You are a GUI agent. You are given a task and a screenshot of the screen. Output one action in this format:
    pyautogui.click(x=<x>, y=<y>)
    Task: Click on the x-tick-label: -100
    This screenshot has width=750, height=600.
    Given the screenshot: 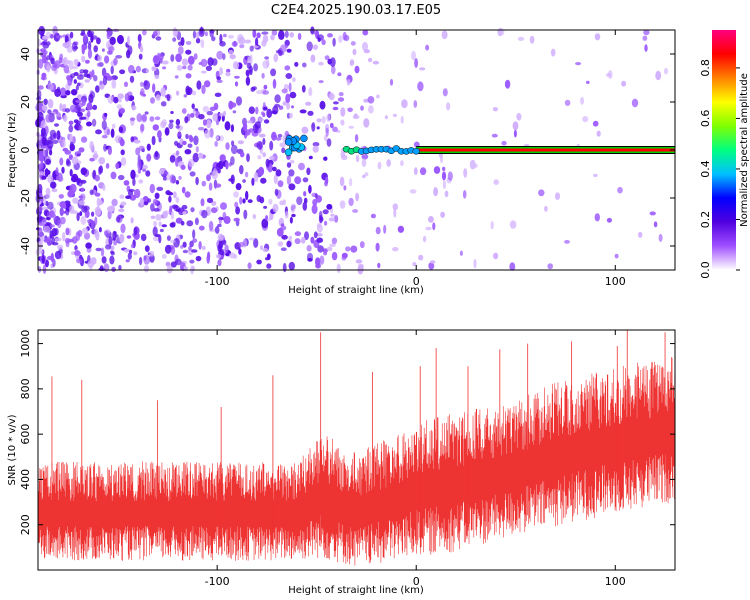 What is the action you would take?
    pyautogui.click(x=217, y=281)
    